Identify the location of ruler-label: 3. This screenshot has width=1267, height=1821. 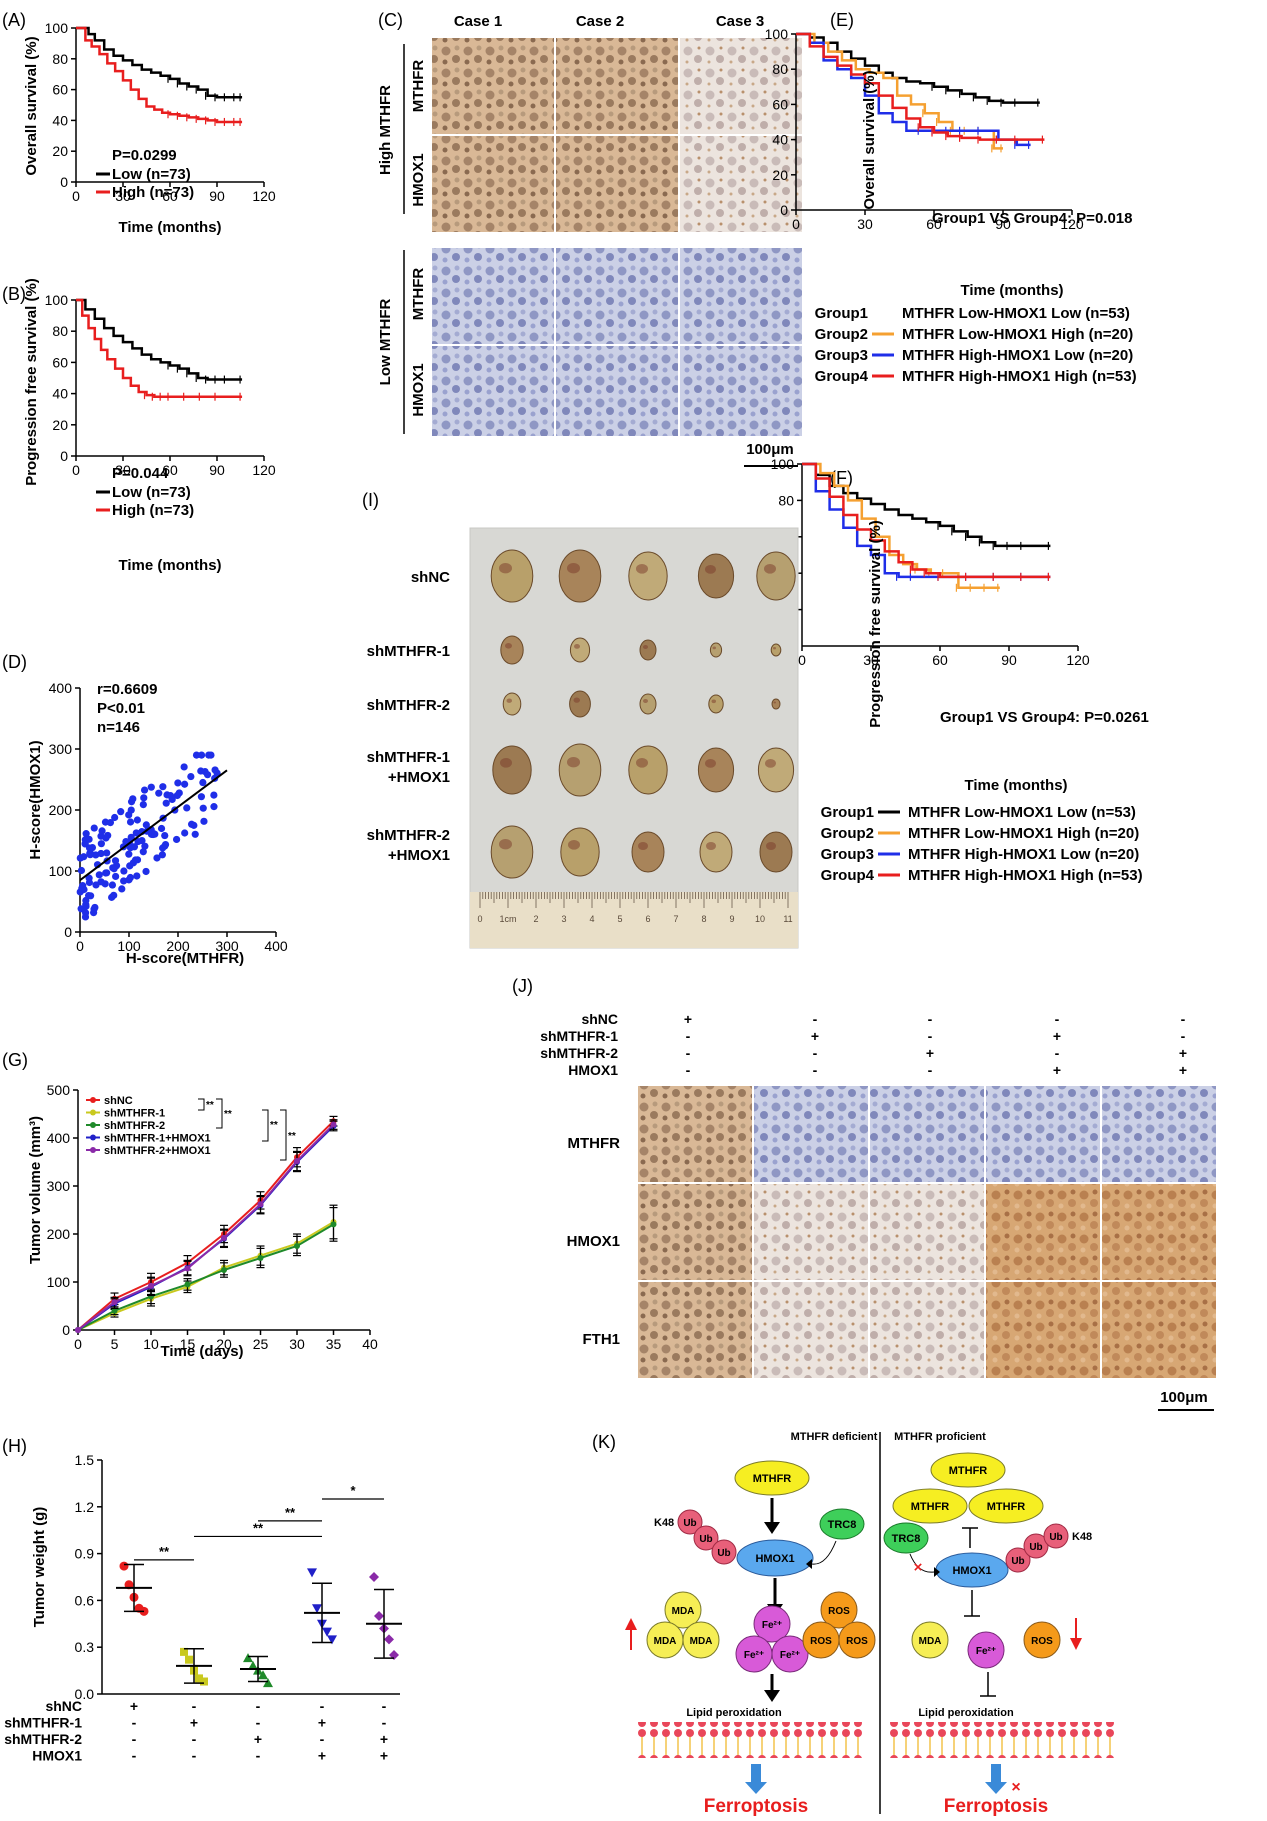
(563, 919).